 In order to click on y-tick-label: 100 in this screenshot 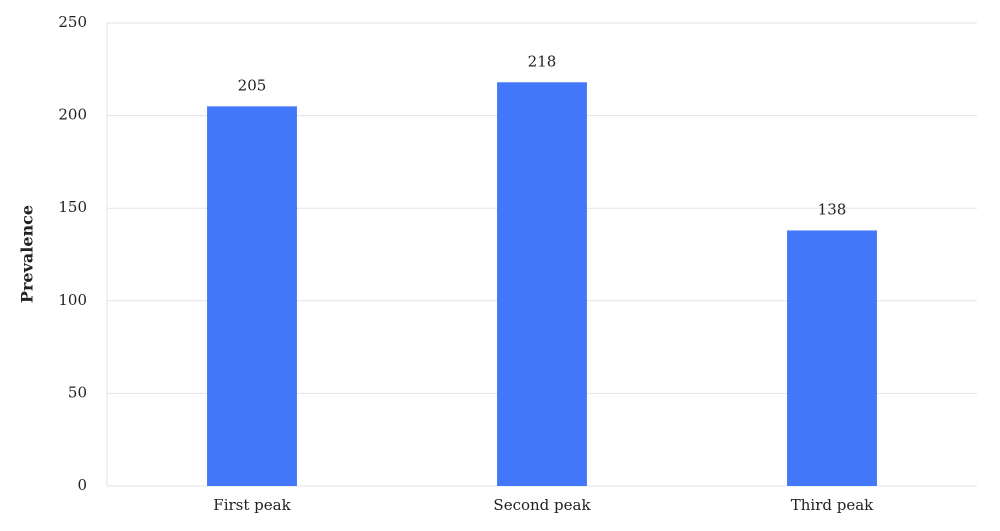, I will do `click(72, 300)`.